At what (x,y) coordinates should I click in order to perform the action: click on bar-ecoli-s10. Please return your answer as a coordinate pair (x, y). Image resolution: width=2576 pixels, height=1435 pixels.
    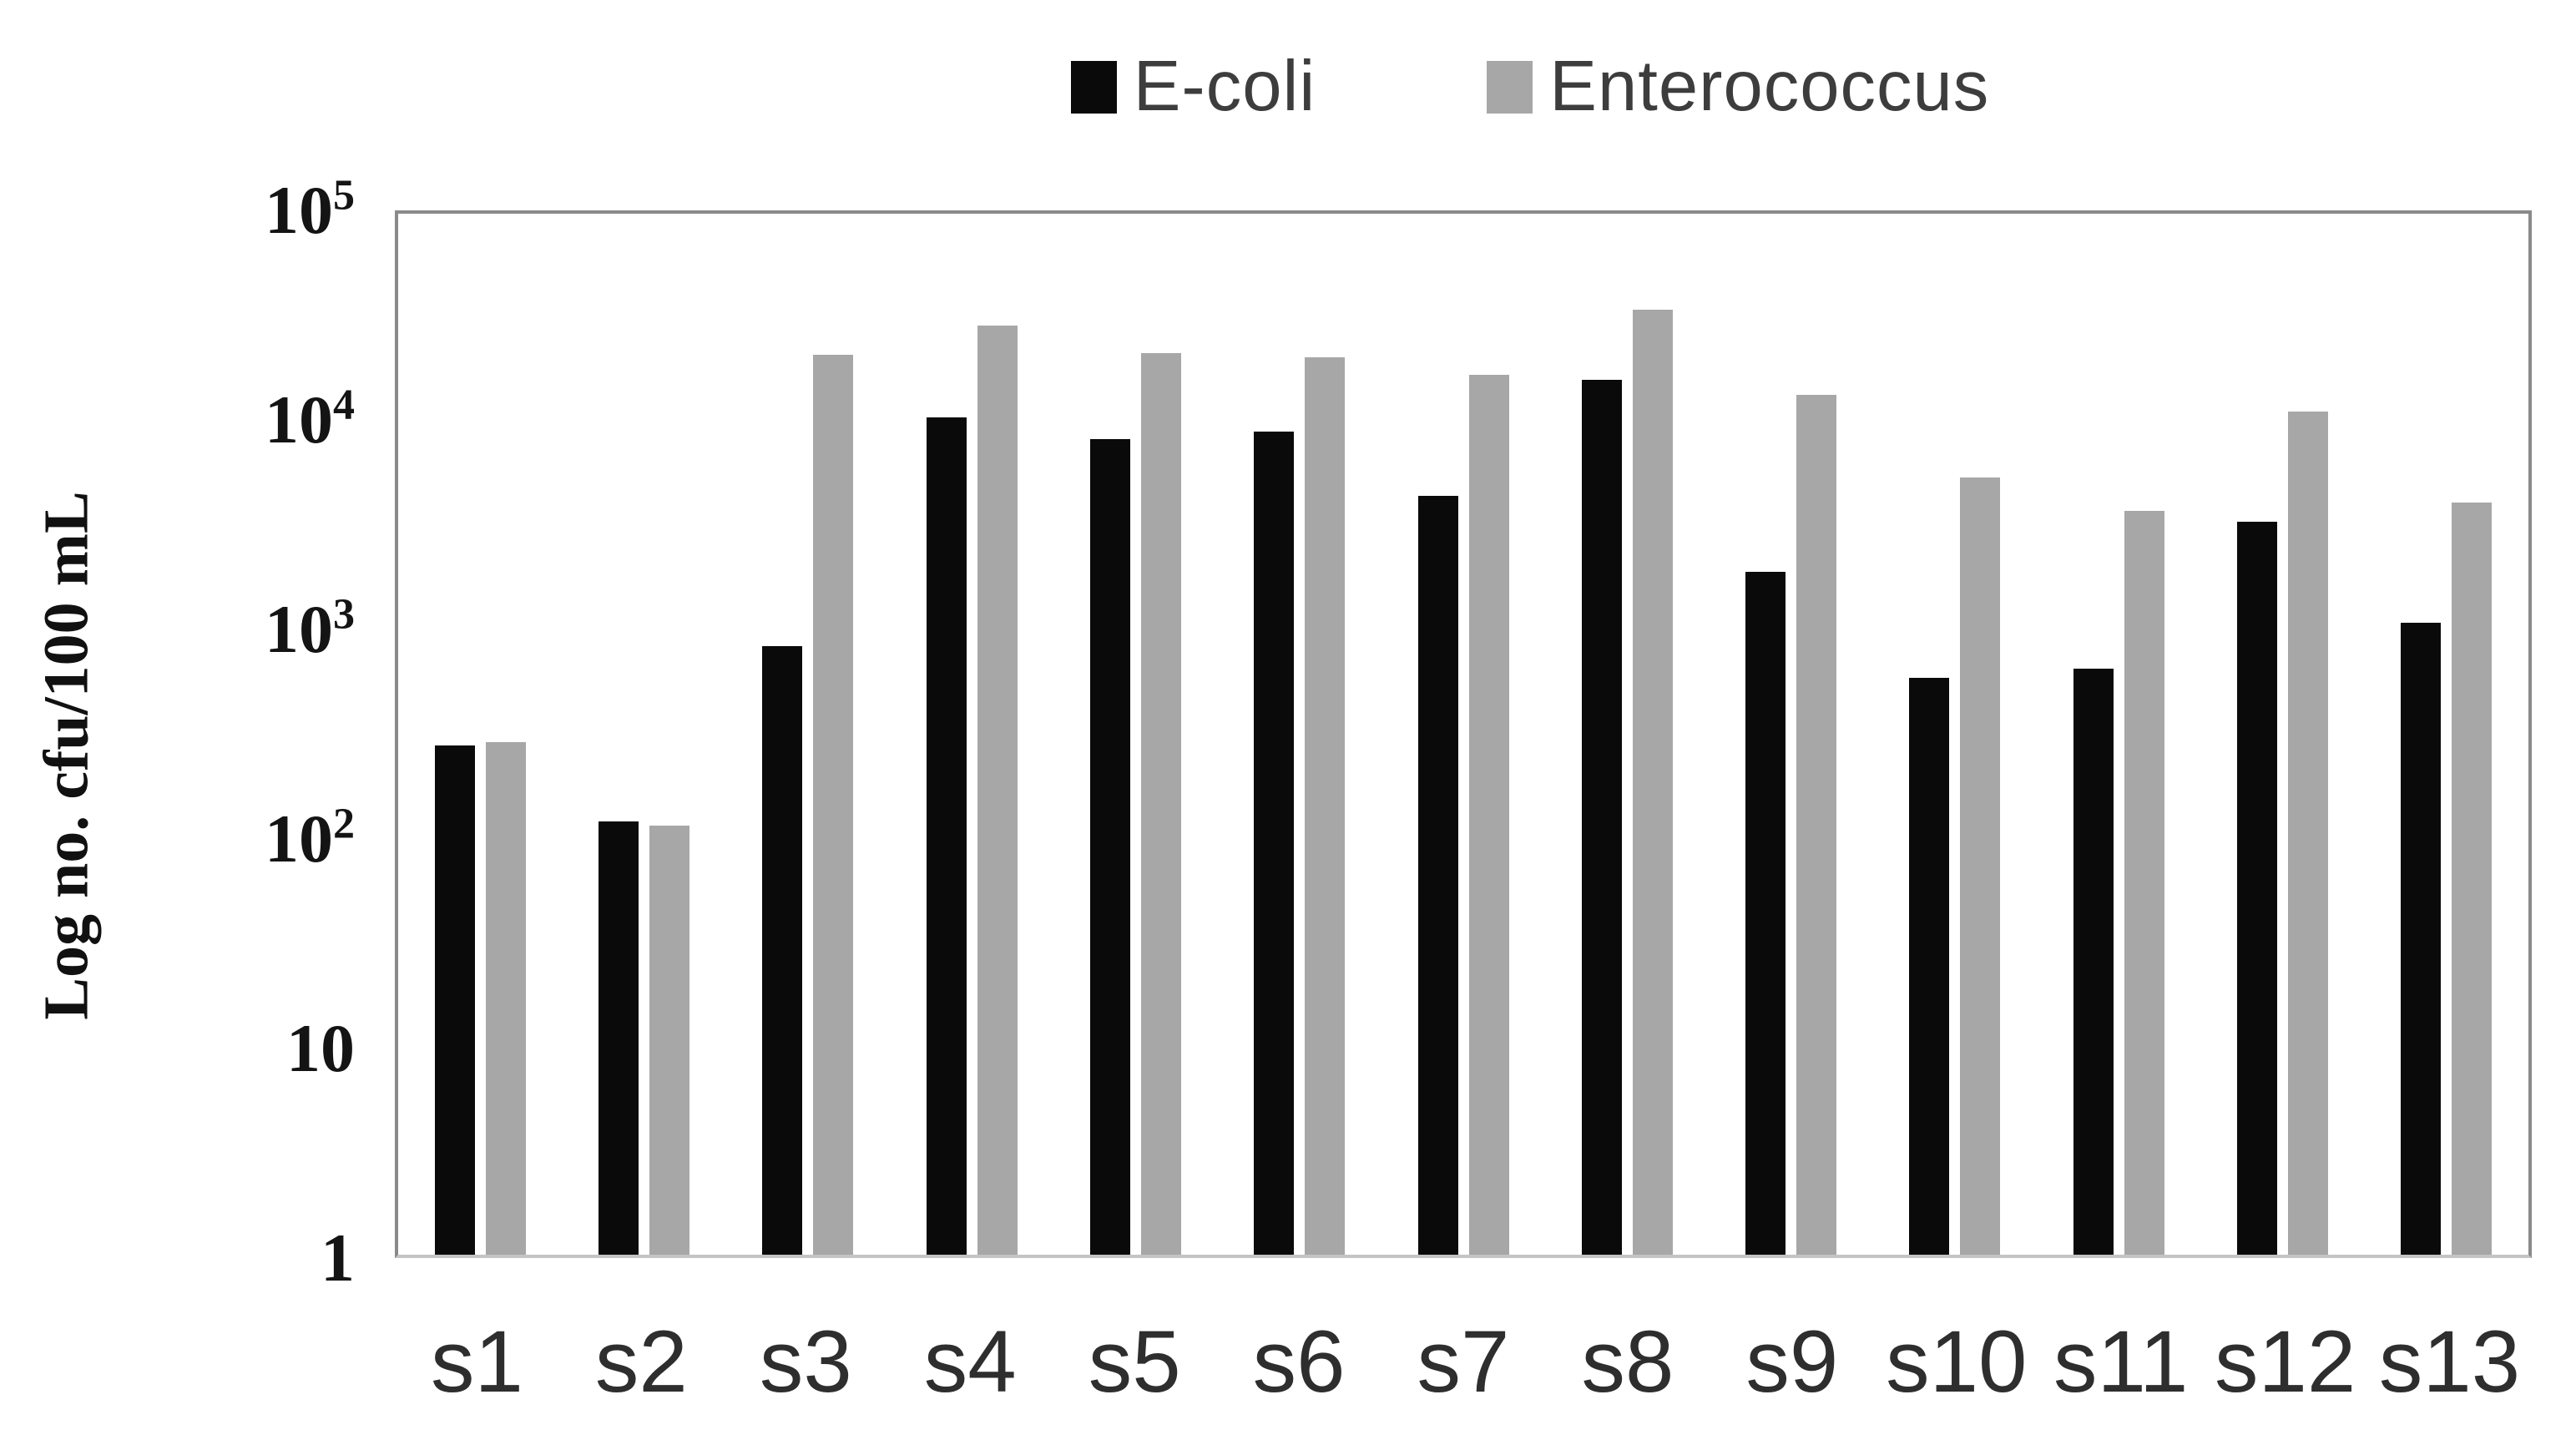
    Looking at the image, I should click on (1929, 966).